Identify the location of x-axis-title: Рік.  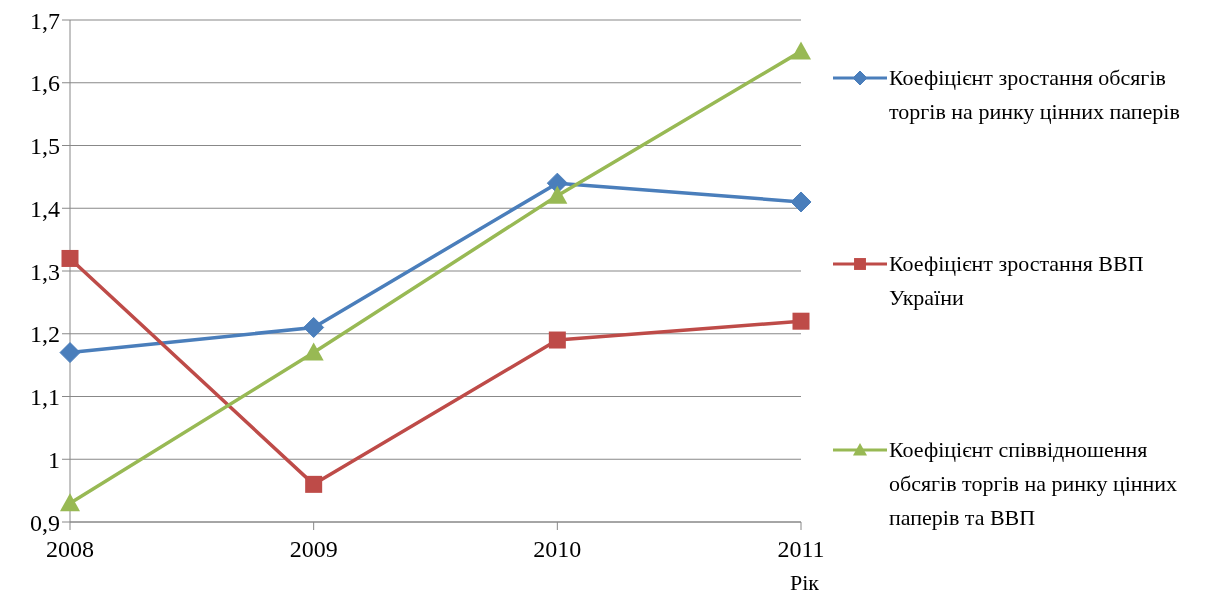
(804, 582).